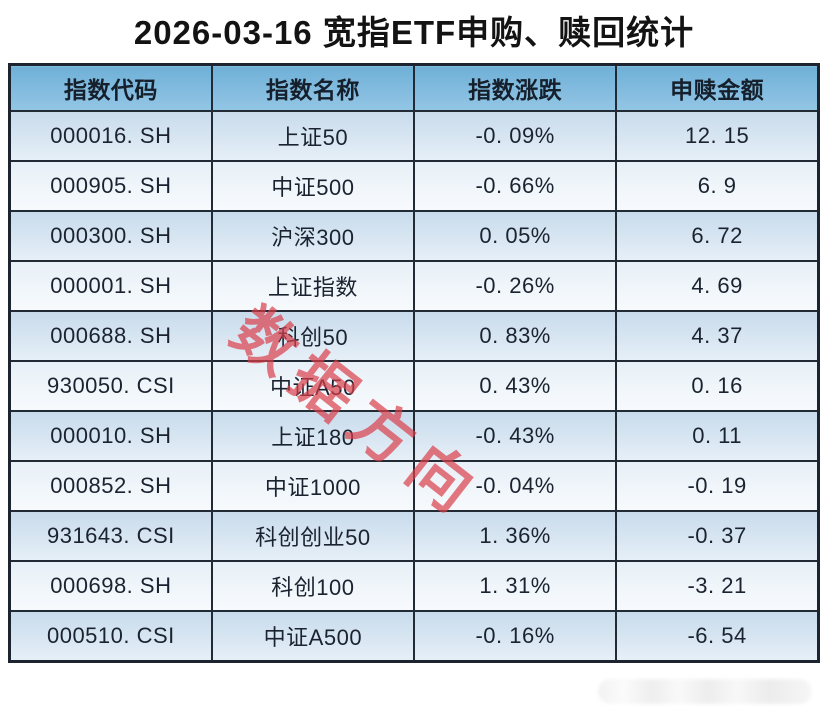 The height and width of the screenshot is (715, 828). What do you see at coordinates (313, 536) in the screenshot?
I see `cell-index-name: 科创创业50` at bounding box center [313, 536].